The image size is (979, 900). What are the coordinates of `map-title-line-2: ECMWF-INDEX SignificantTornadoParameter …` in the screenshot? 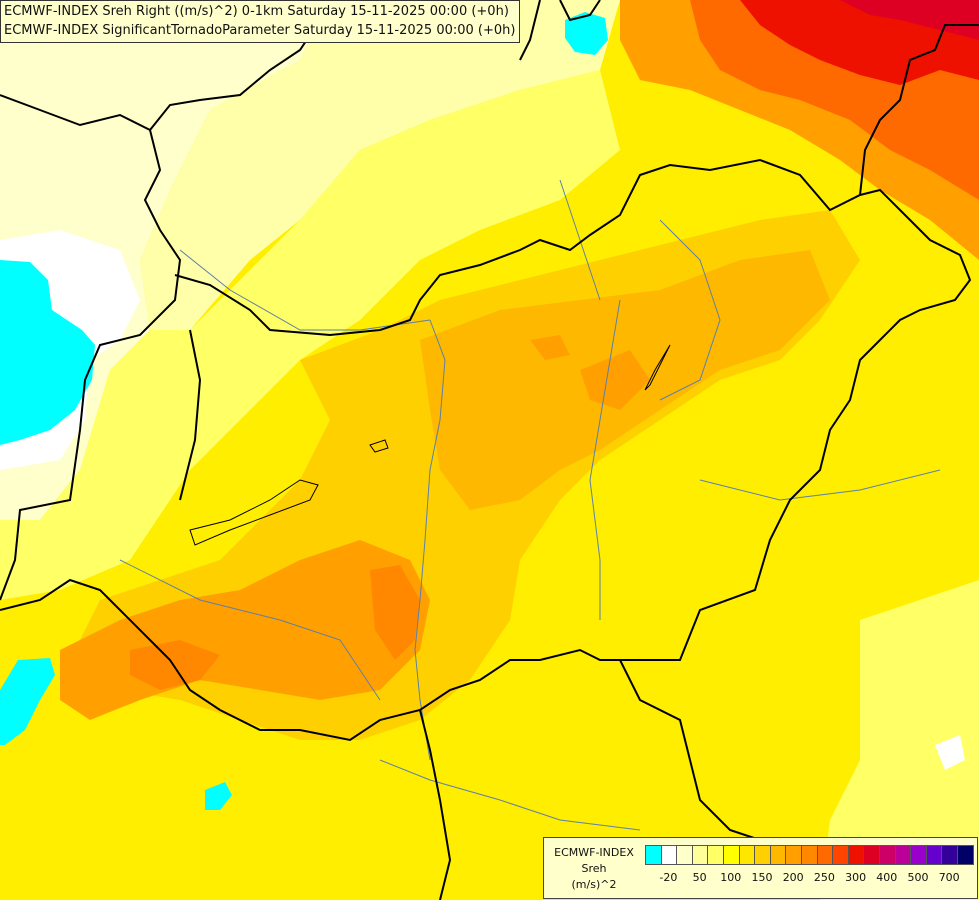 It's located at (260, 30).